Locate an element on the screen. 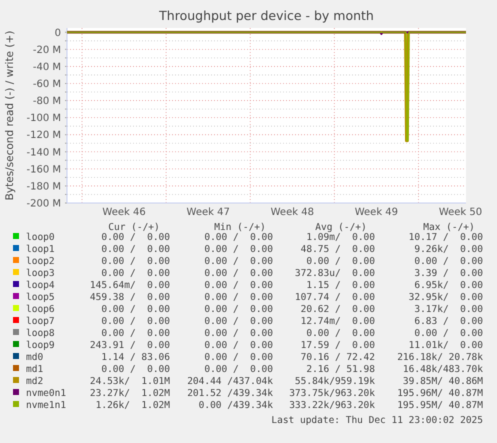 The width and height of the screenshot is (497, 443). text: 48.75 / 0.00 is located at coordinates (338, 249).